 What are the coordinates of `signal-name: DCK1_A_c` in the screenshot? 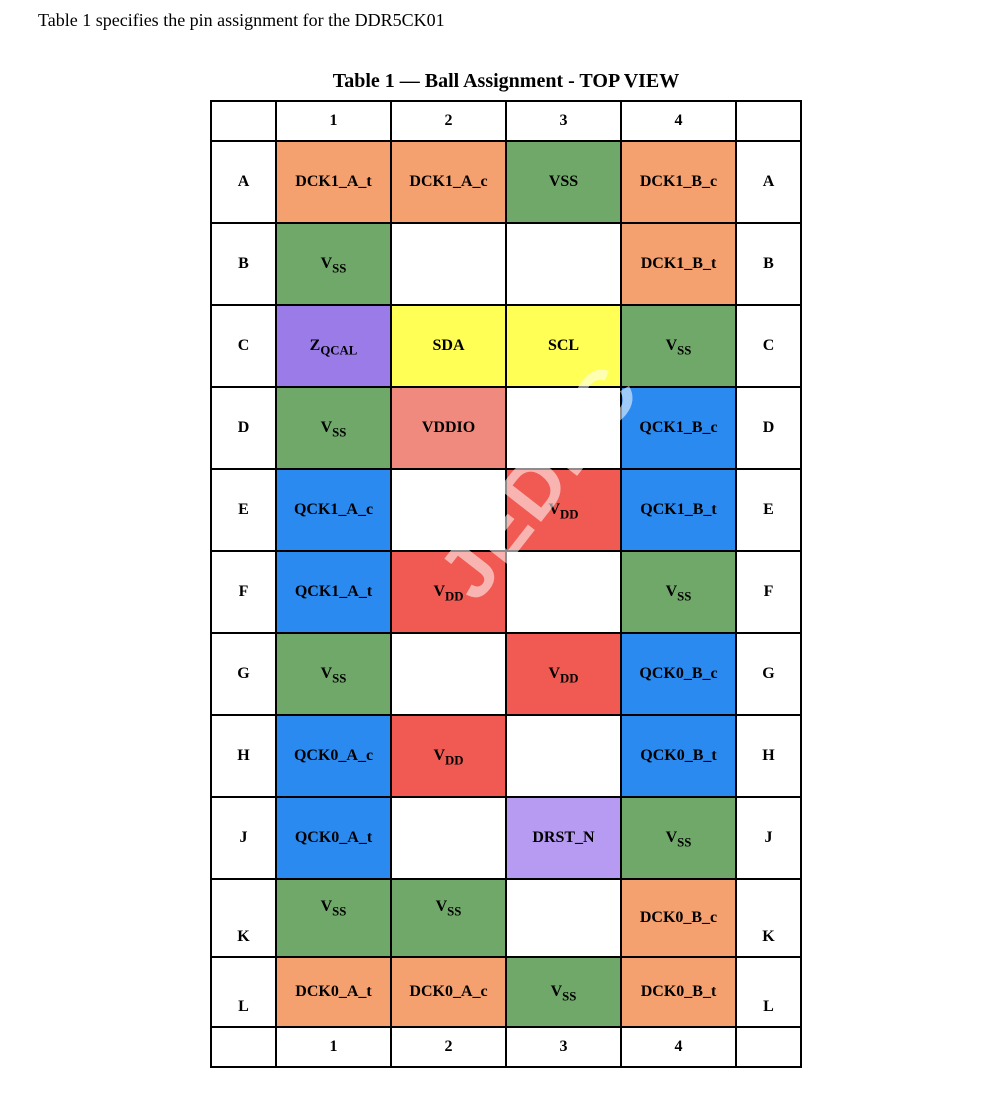 It's located at (448, 181).